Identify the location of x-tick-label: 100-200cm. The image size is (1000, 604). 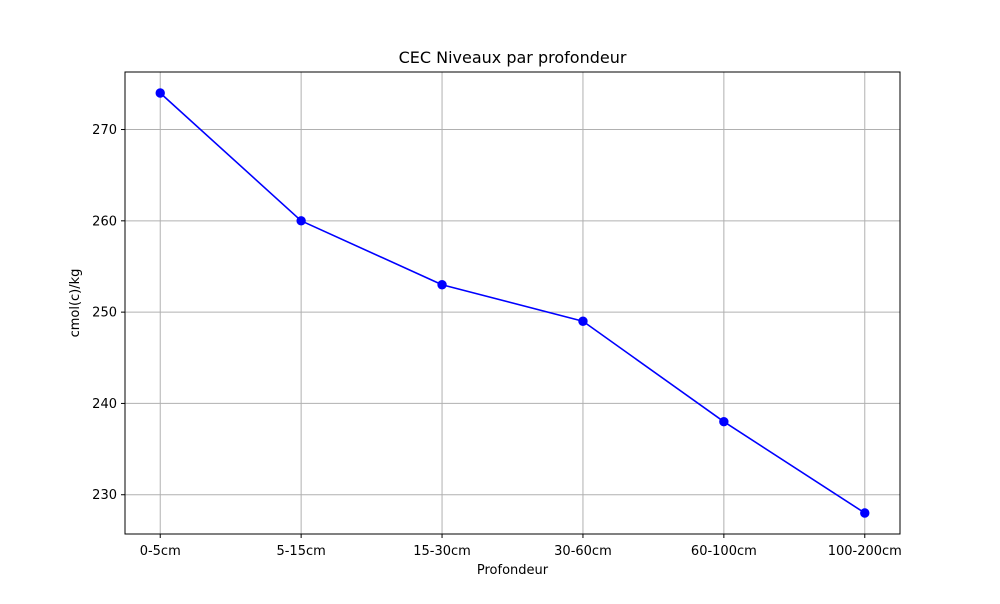
(865, 551).